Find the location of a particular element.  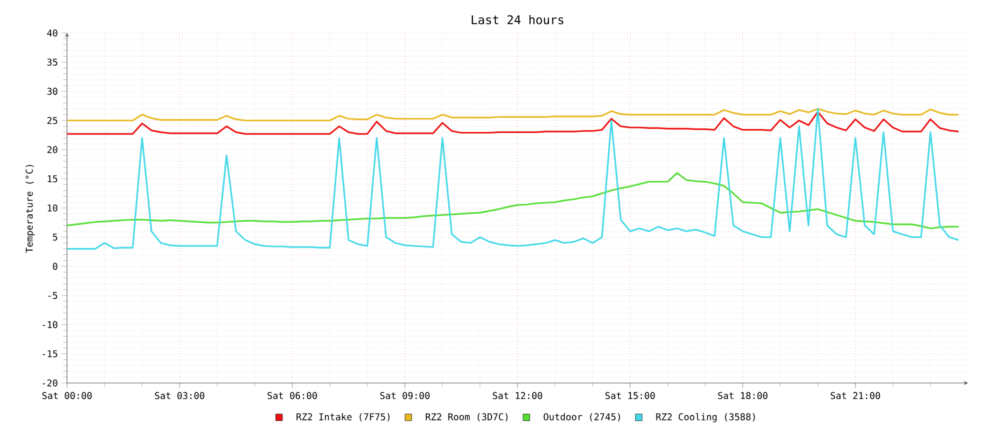

y-tick-label: 35 is located at coordinates (52, 62).